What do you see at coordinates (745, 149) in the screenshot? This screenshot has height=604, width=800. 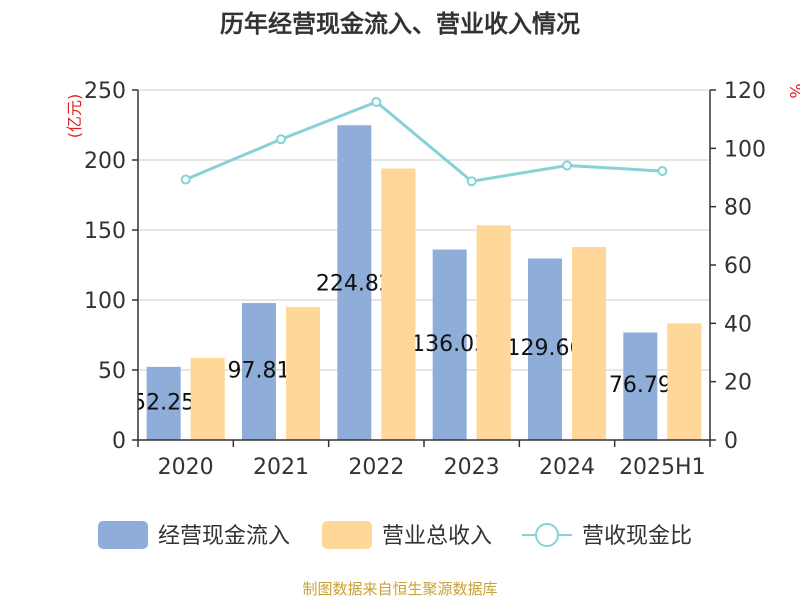 I see `y-right-tick-label: 100` at bounding box center [745, 149].